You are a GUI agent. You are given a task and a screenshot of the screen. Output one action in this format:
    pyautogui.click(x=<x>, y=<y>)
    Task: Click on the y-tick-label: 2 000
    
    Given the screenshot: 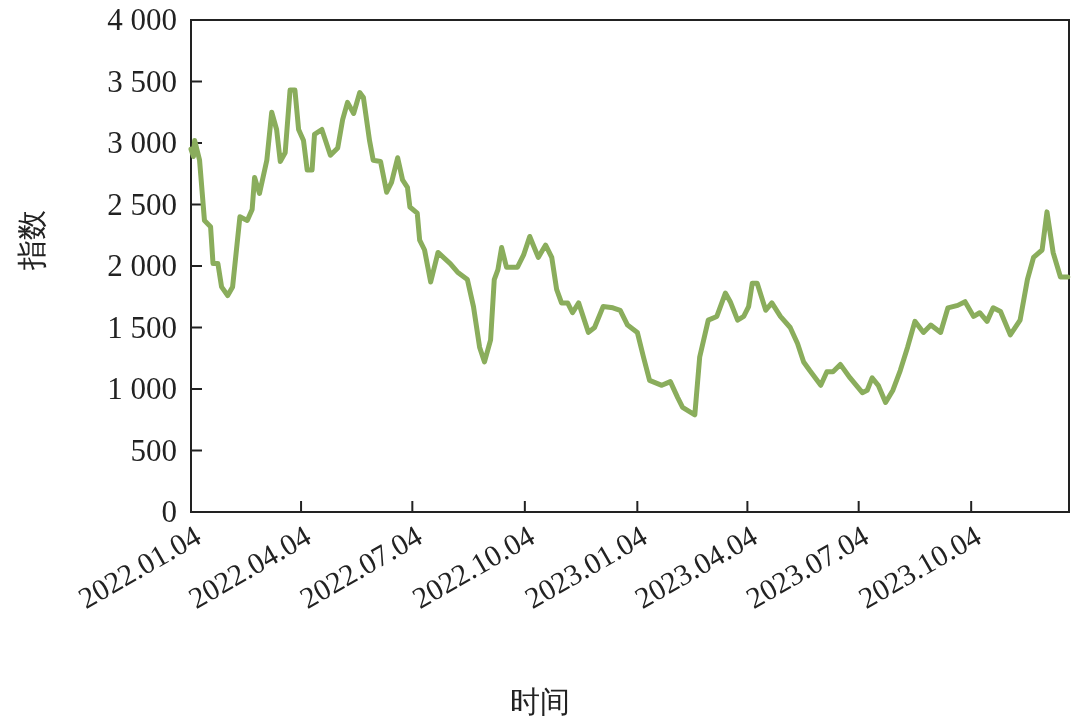 What is the action you would take?
    pyautogui.click(x=142, y=265)
    